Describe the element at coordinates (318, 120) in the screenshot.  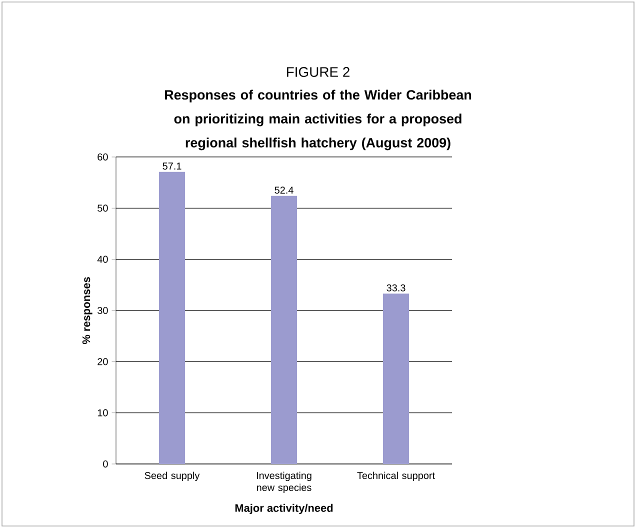
I see `chart-subtitle: Responses of countries of the Wider Caribbean on prioritizing main activities for a proposed regional shellfish hatchery (August 2009)` at that location.